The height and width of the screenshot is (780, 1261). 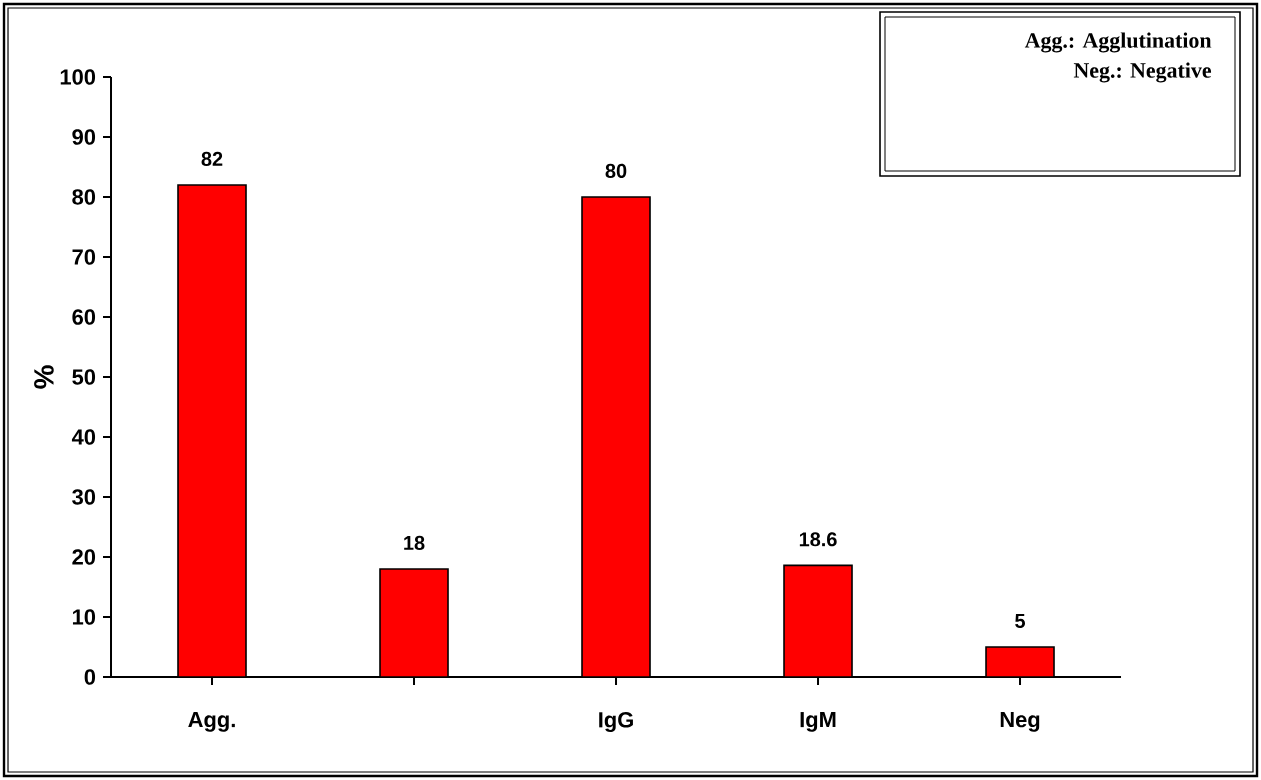 I want to click on text: Agg.: Agglutination, so click(x=1118, y=42).